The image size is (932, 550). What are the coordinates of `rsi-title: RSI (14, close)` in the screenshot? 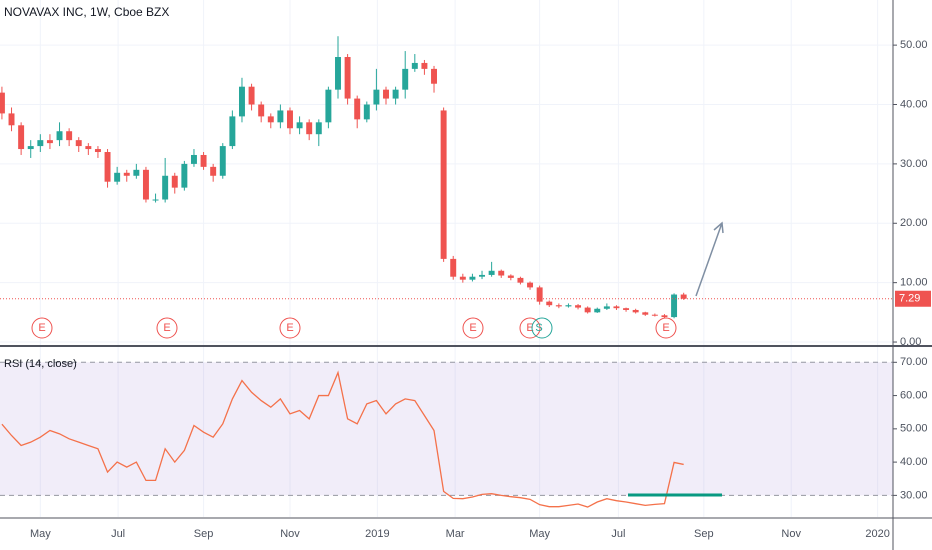 It's located at (40, 364).